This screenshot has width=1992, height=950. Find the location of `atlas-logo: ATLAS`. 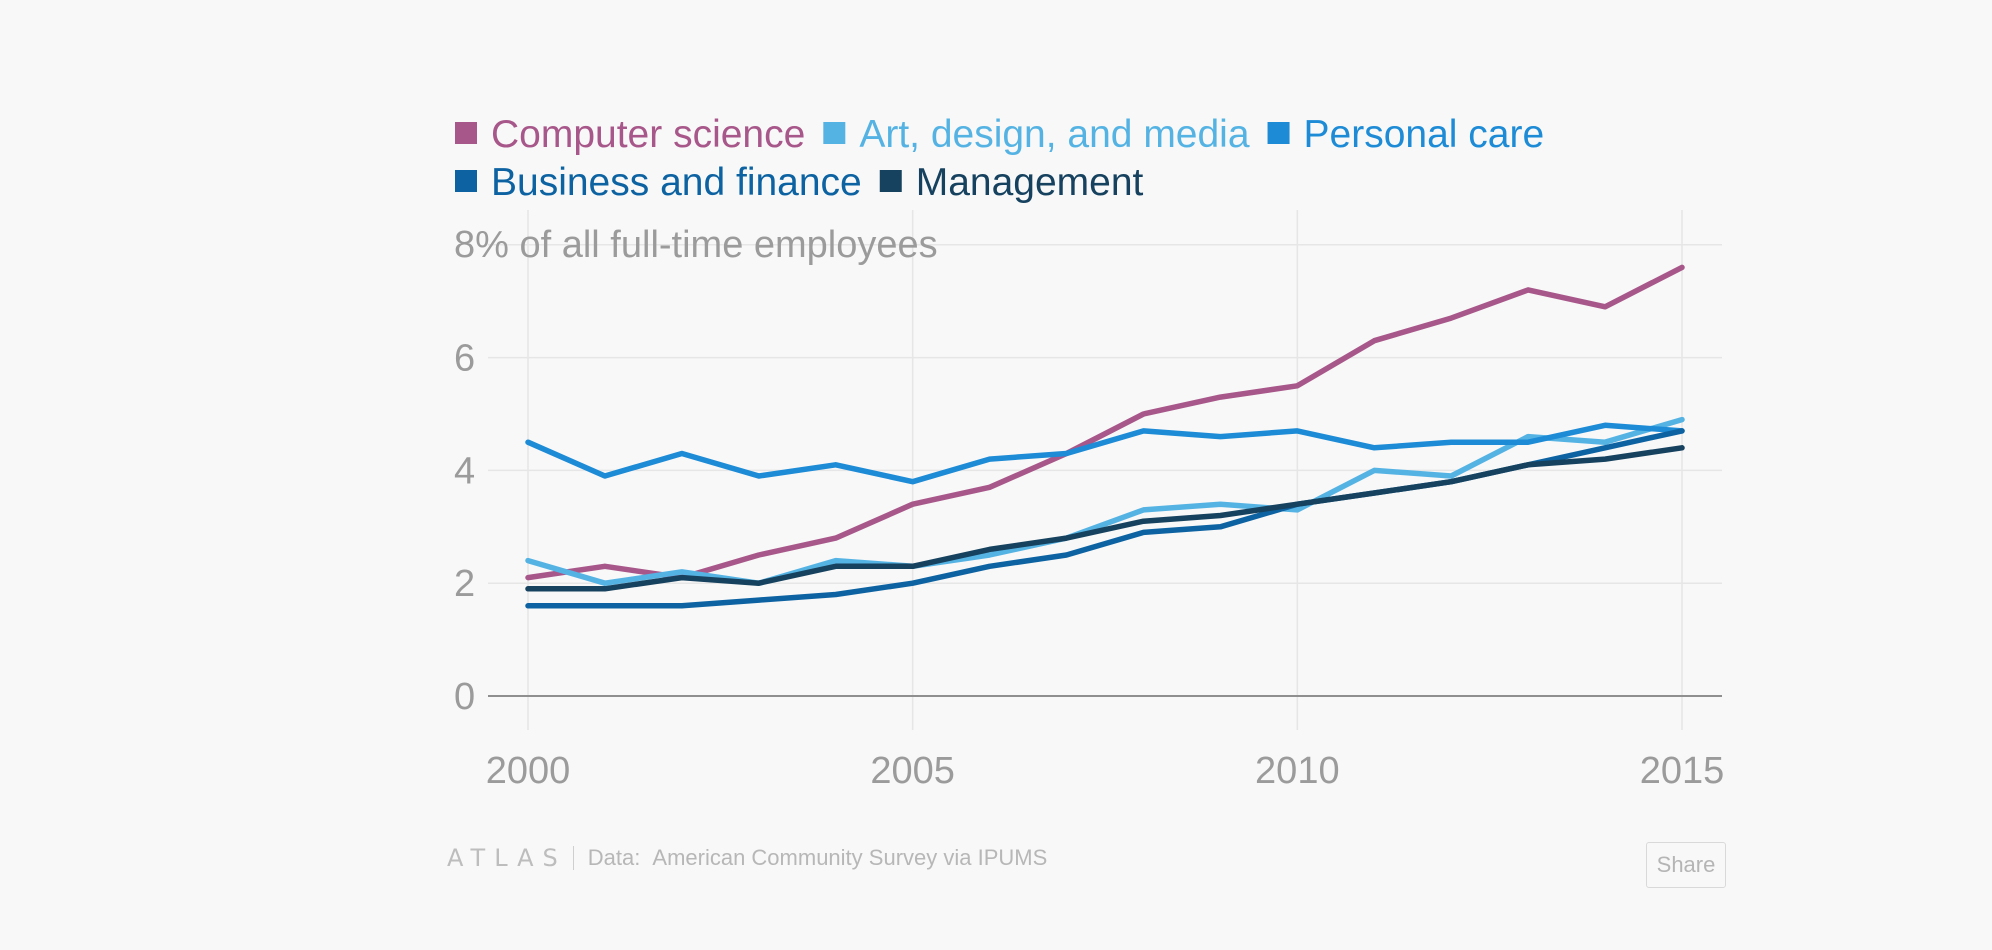

atlas-logo: ATLAS is located at coordinates (507, 858).